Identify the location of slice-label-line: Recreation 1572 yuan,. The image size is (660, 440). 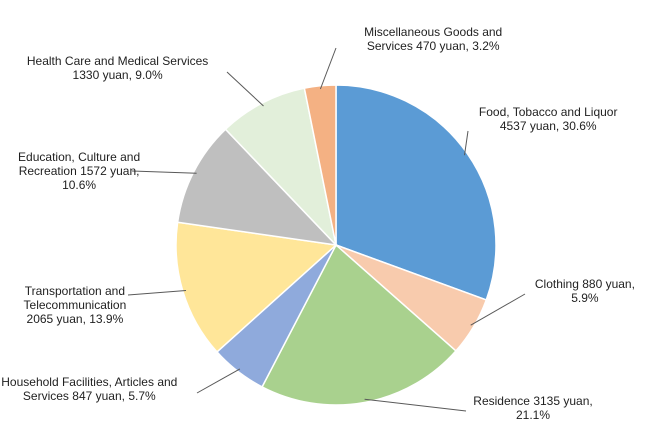
(79, 171).